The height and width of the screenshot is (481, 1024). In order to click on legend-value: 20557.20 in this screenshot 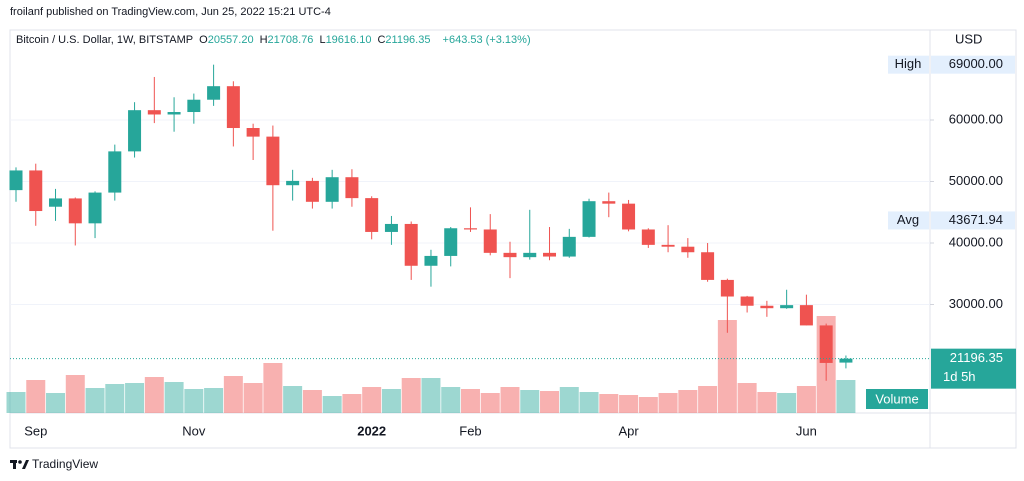, I will do `click(230, 40)`.